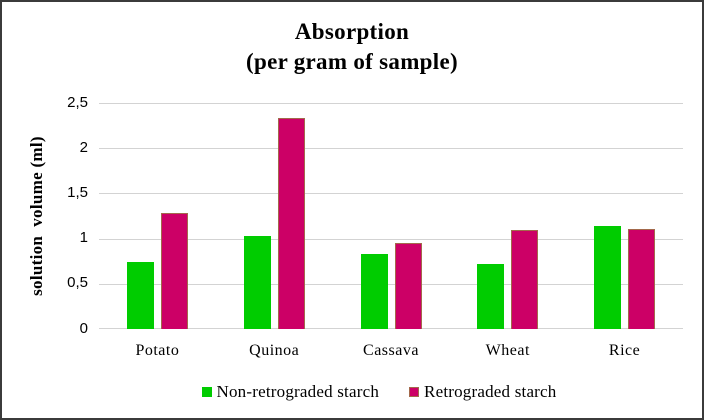 The width and height of the screenshot is (704, 420). I want to click on x-axis-labels: Potato Quinoa Cassava Wheat Rice, so click(391, 353).